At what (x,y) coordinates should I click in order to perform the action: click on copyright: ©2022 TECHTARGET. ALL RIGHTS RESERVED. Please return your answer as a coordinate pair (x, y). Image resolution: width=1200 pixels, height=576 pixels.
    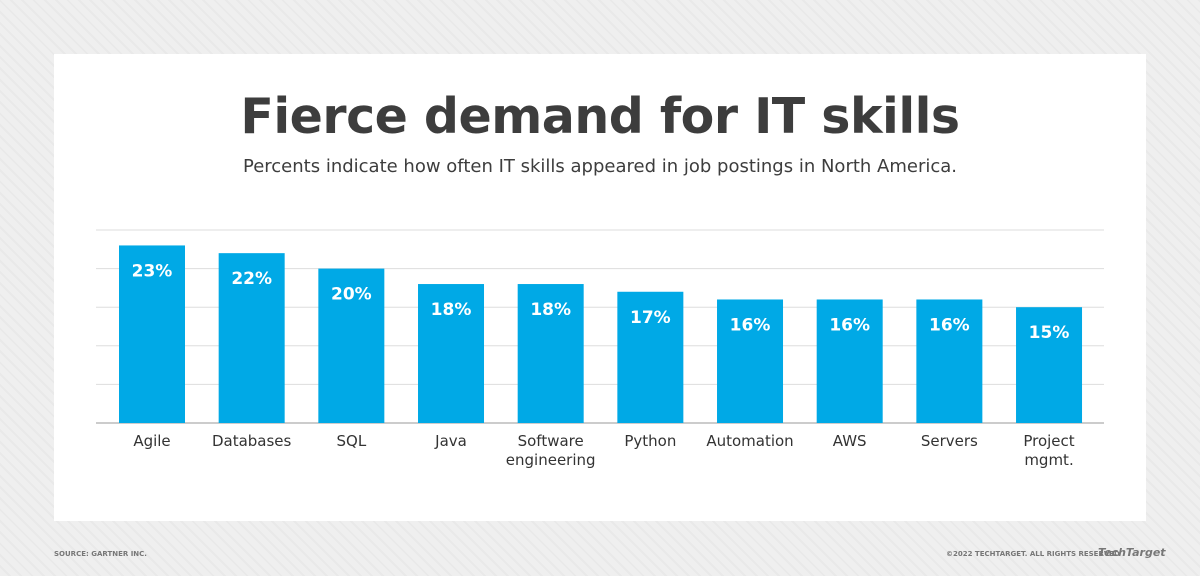
    Looking at the image, I should click on (1033, 554).